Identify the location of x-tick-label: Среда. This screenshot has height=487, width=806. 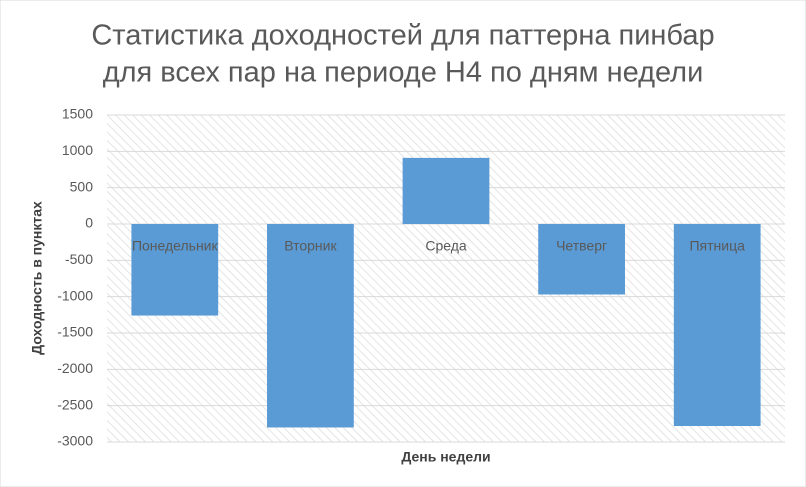
(446, 246).